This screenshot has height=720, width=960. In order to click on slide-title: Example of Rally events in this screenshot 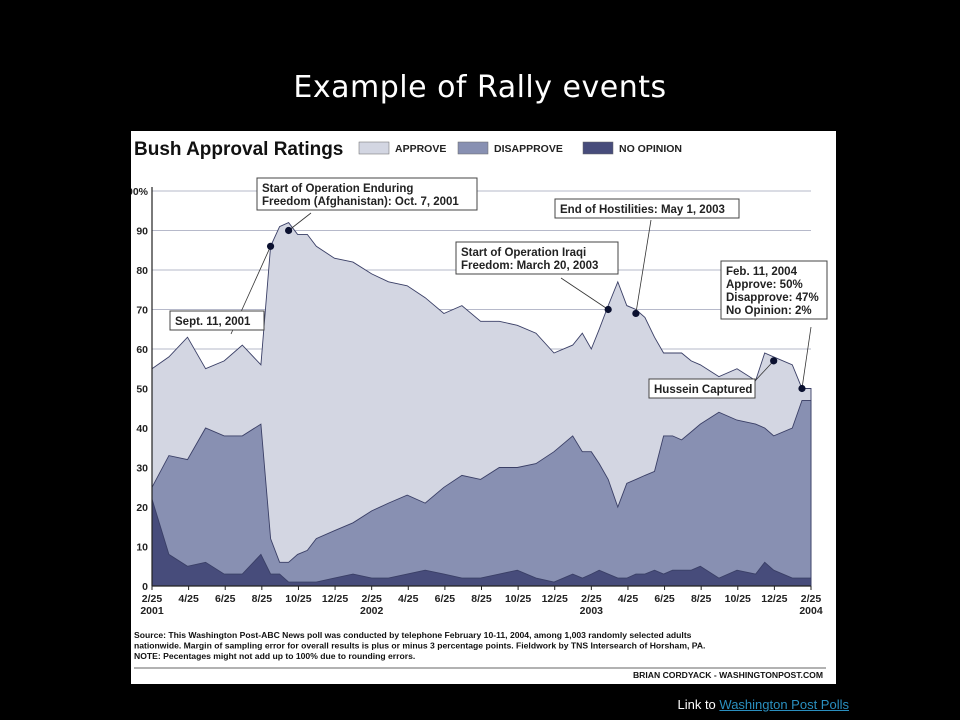, I will do `click(480, 87)`.